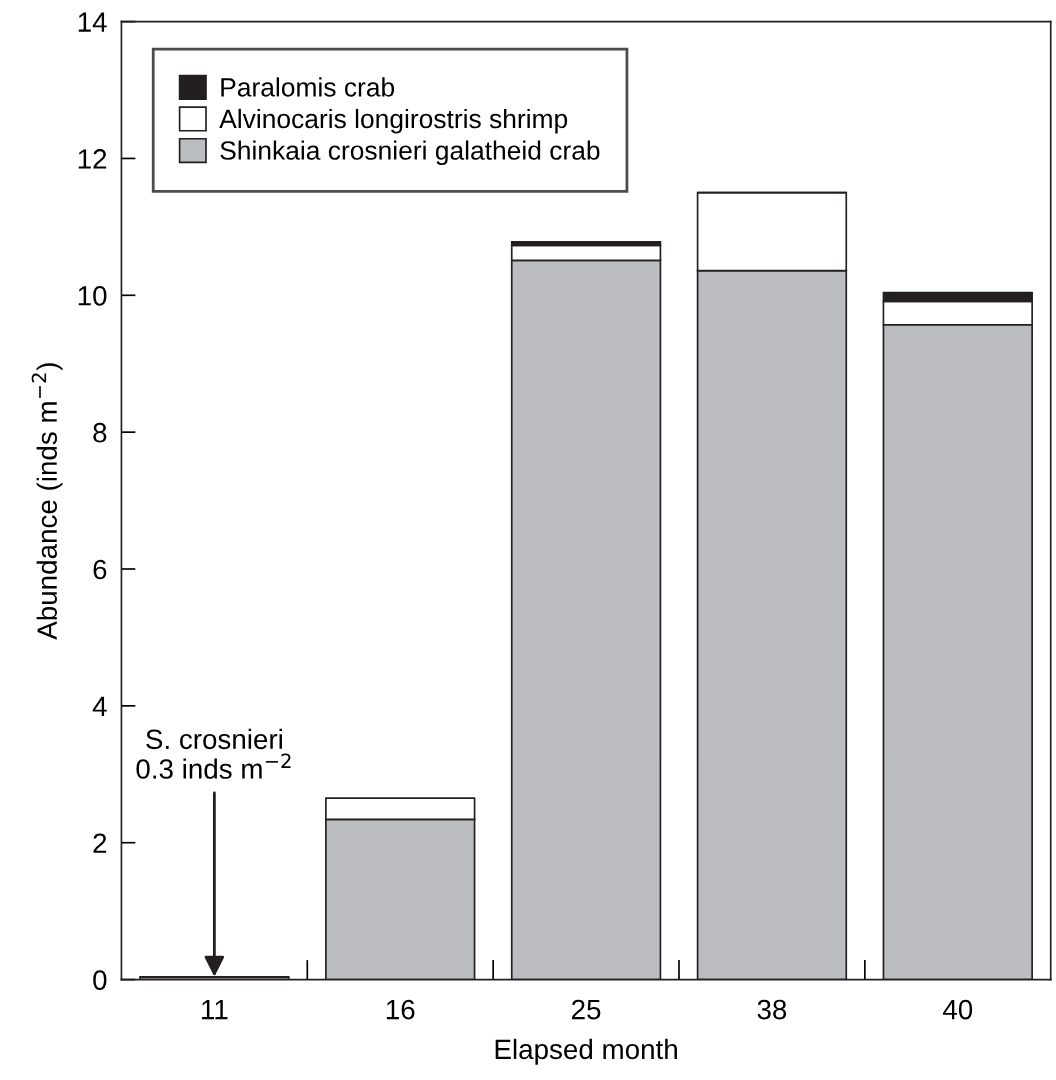 This screenshot has width=1056, height=1080. What do you see at coordinates (772, 1009) in the screenshot?
I see `x-tick-label: 38` at bounding box center [772, 1009].